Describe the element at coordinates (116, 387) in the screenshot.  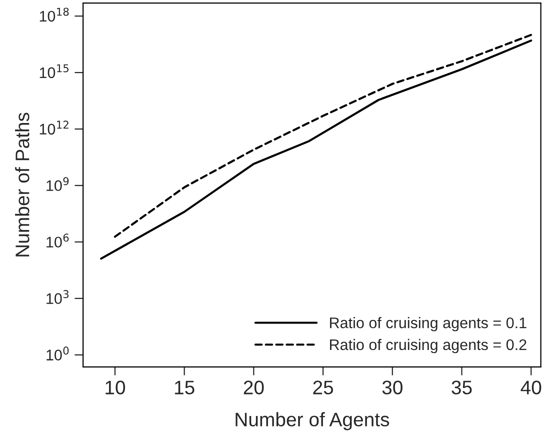
I see `x-tick-label: 10` at that location.